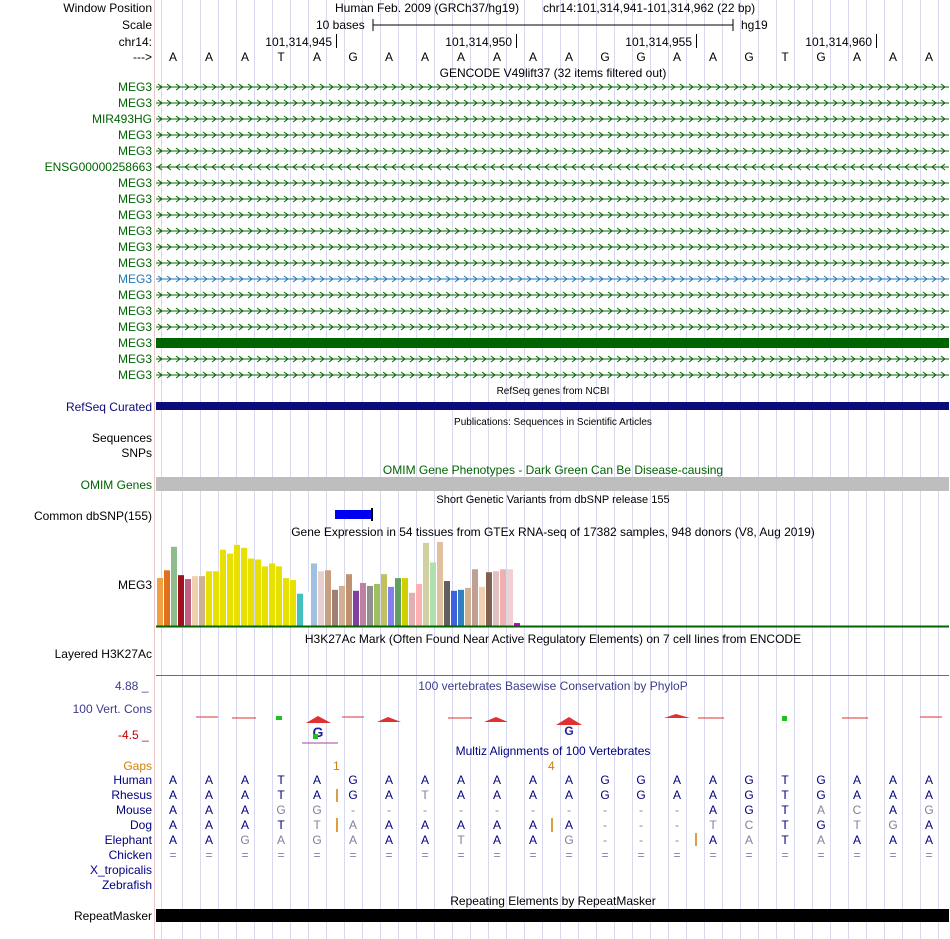 The height and width of the screenshot is (939, 950). What do you see at coordinates (133, 810) in the screenshot?
I see `species-label: Mouse` at bounding box center [133, 810].